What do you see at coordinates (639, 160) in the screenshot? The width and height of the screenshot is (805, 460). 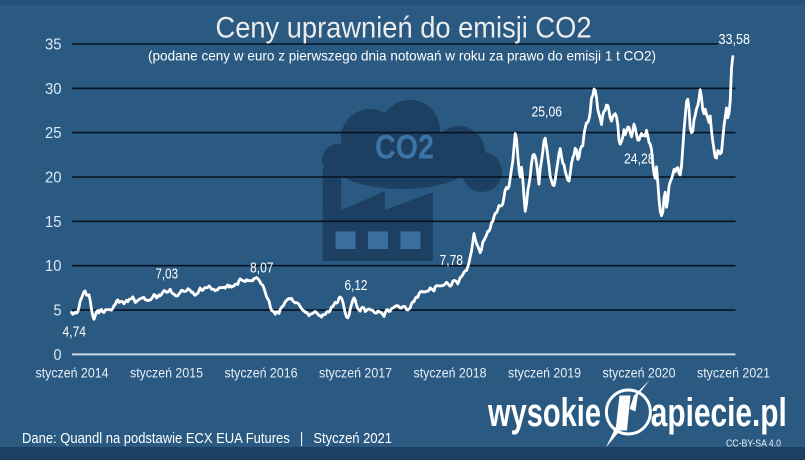 I see `svg-text: 24,28` at bounding box center [639, 160].